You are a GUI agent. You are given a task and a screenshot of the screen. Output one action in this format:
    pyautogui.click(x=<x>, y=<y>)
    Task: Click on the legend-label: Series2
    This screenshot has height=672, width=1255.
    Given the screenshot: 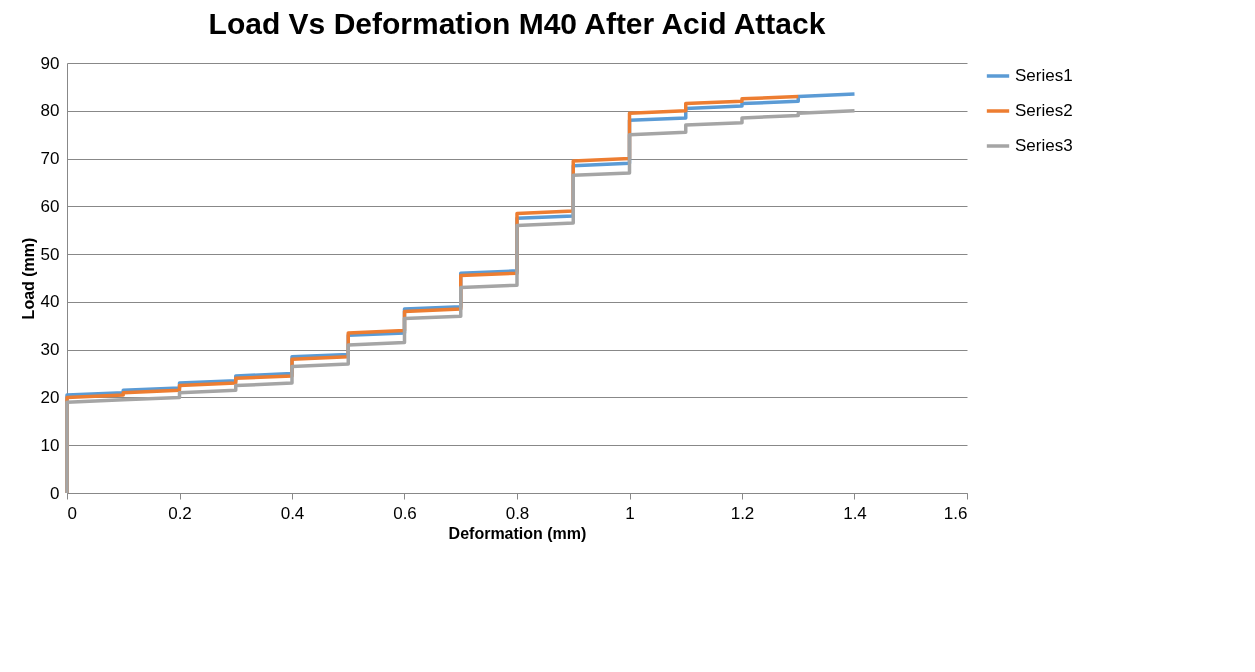 What is the action you would take?
    pyautogui.click(x=1044, y=110)
    